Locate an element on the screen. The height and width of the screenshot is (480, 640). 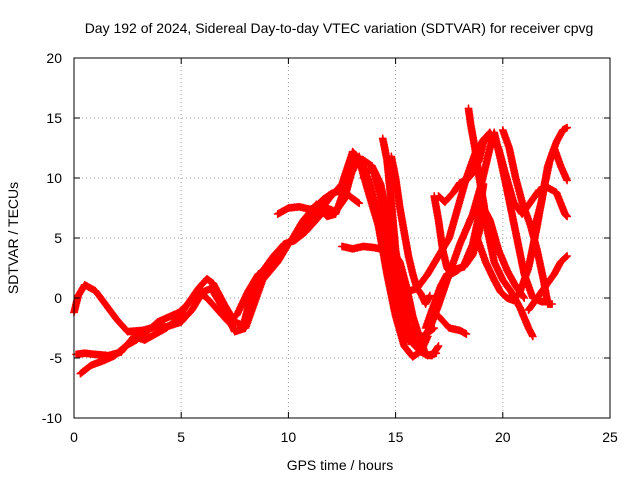
x-tick-label: 15 is located at coordinates (396, 437).